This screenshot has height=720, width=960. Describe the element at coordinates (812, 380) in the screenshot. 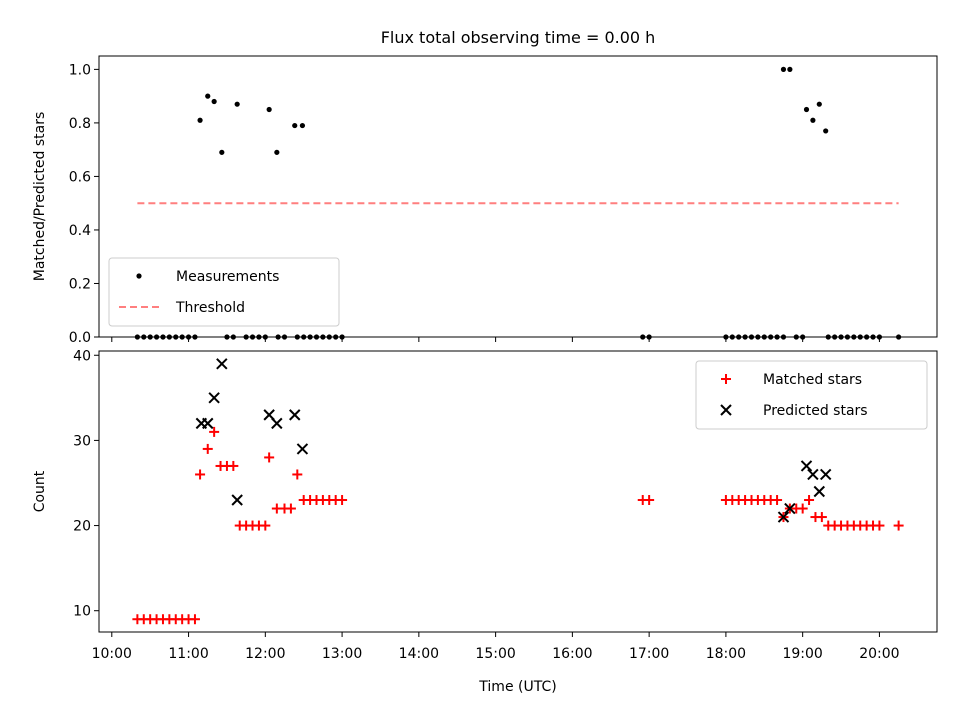

I see `legend-label: Matched stars` at that location.